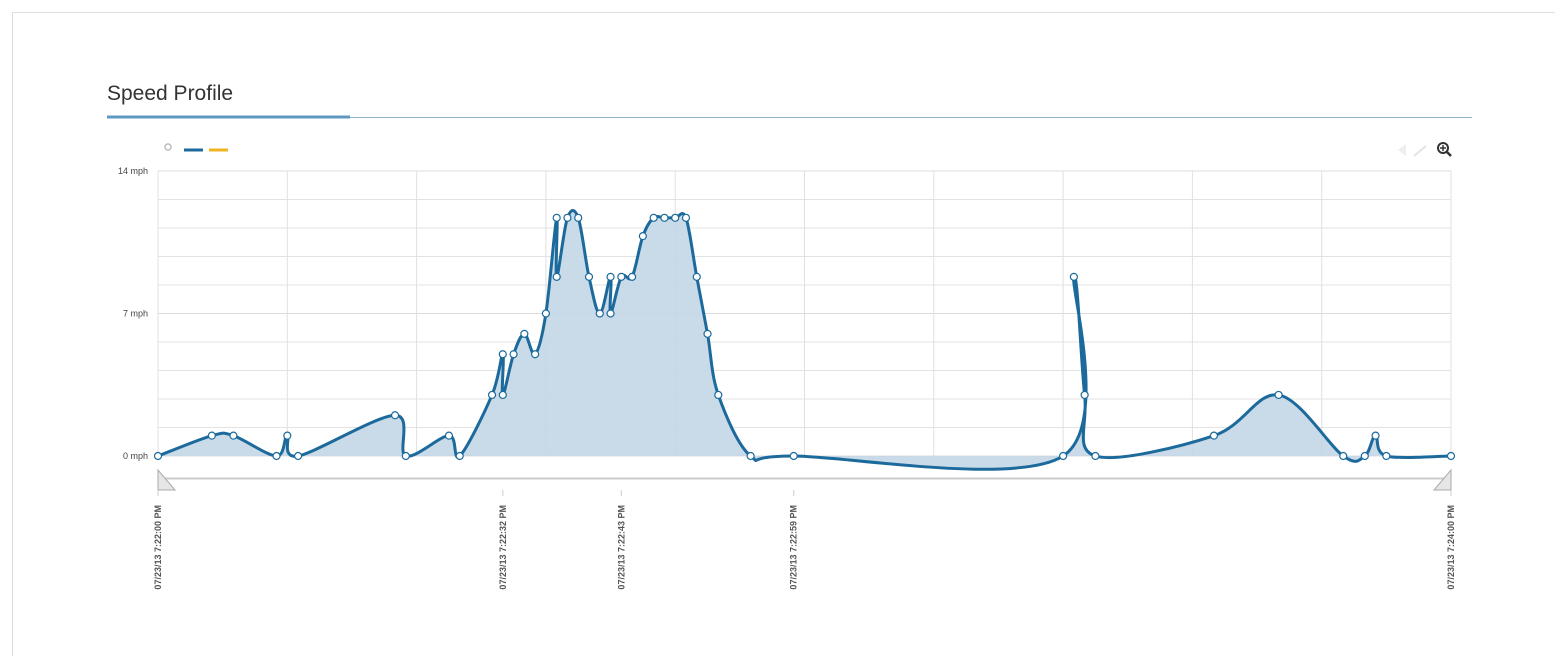 The width and height of the screenshot is (1555, 656). Describe the element at coordinates (1402, 150) in the screenshot. I see `pan-icon` at that location.